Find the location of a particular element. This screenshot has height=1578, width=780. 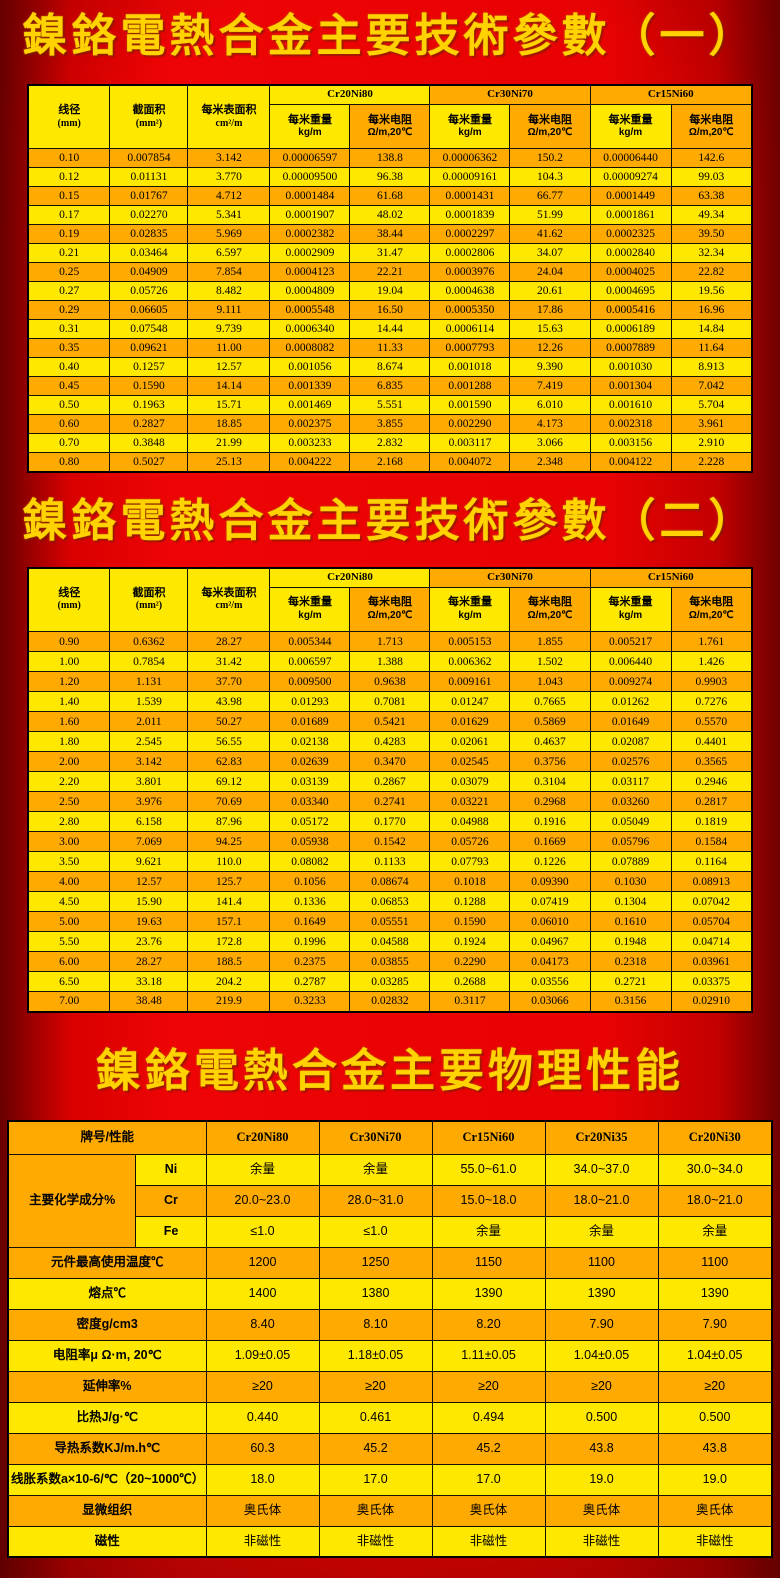

table-cell: 0.0002840 is located at coordinates (630, 253).